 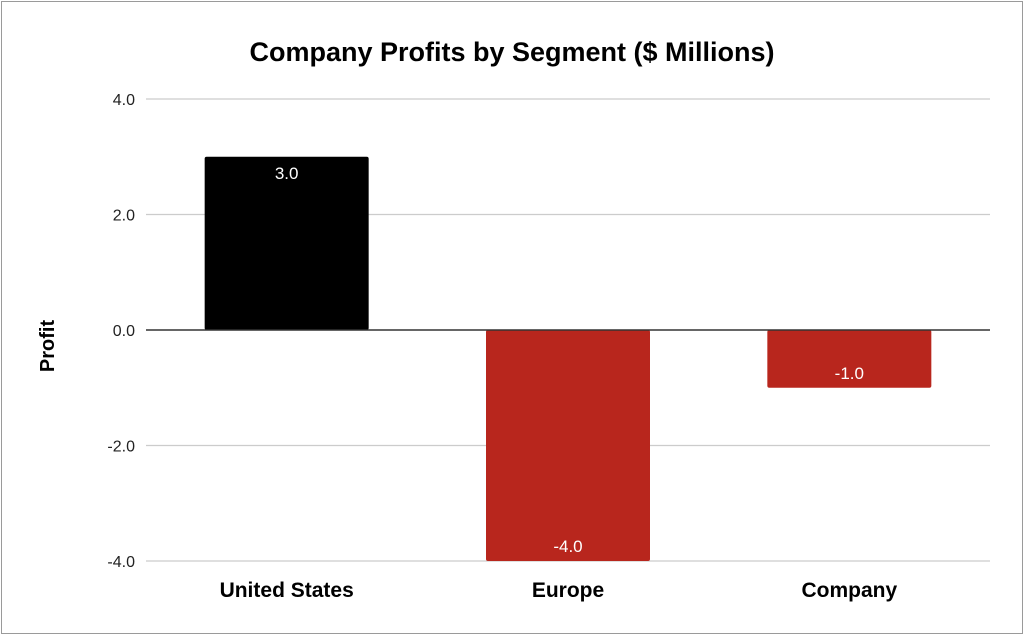 I want to click on x-axis-categories: United States Europe Company, so click(x=559, y=590).